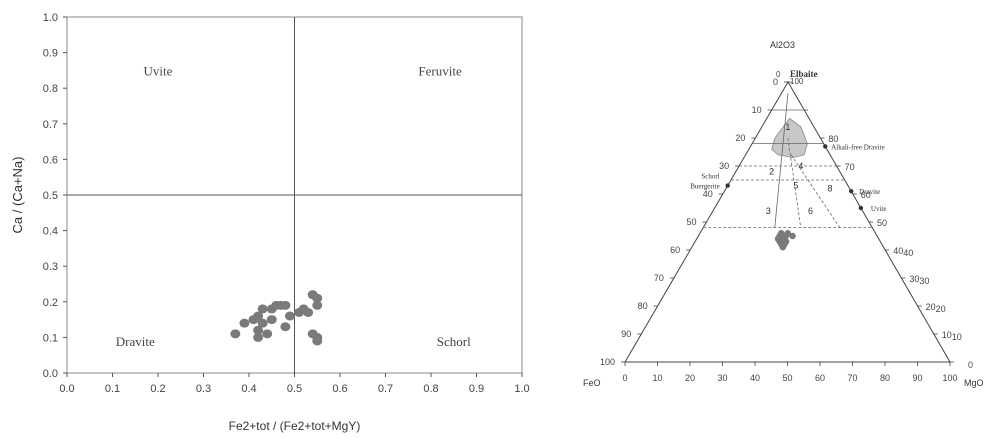 Image resolution: width=1002 pixels, height=438 pixels. I want to click on x-tick-label: 0.7, so click(385, 389).